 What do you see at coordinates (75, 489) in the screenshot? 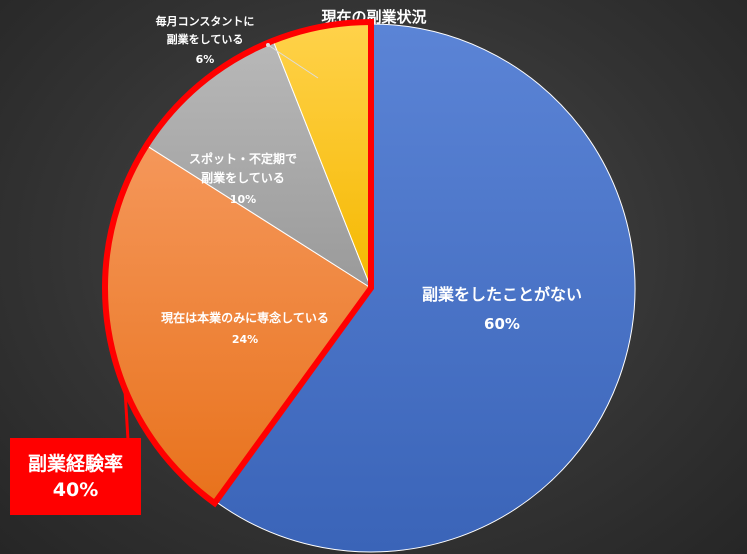
I see `callout-value: 40%` at bounding box center [75, 489].